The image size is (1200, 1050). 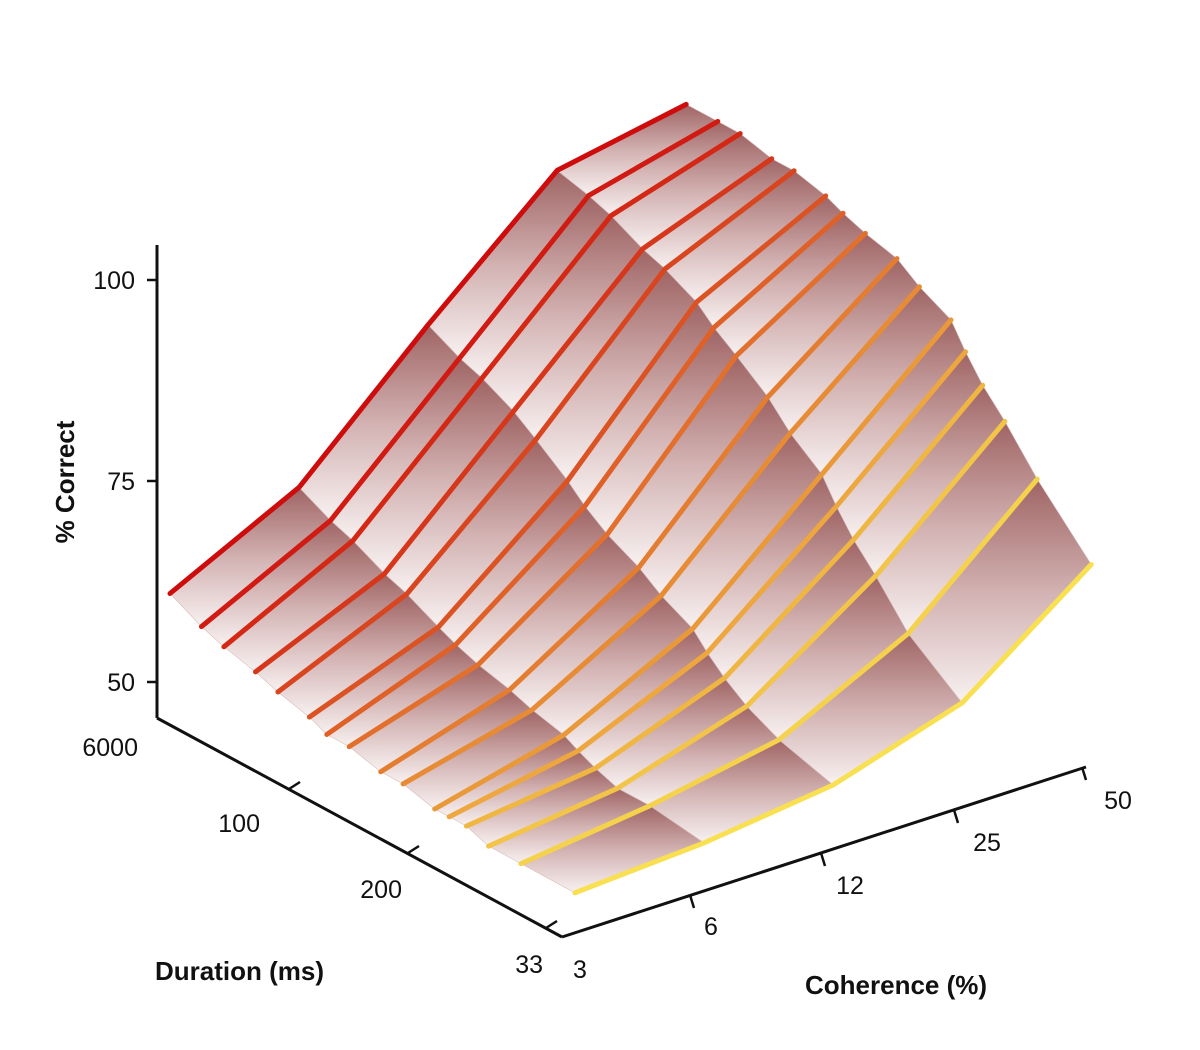 I want to click on coherence-tick-label: 6, so click(x=711, y=927).